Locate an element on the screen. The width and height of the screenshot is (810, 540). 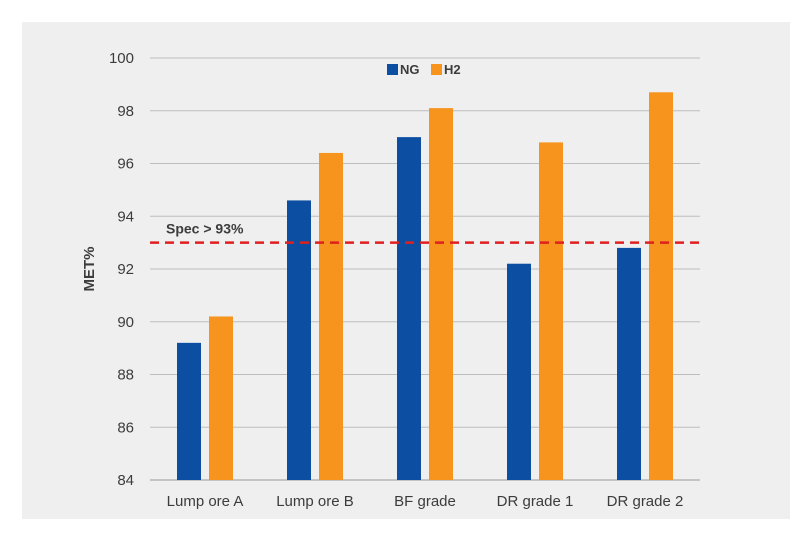
x-category-label: BF grade is located at coordinates (425, 501).